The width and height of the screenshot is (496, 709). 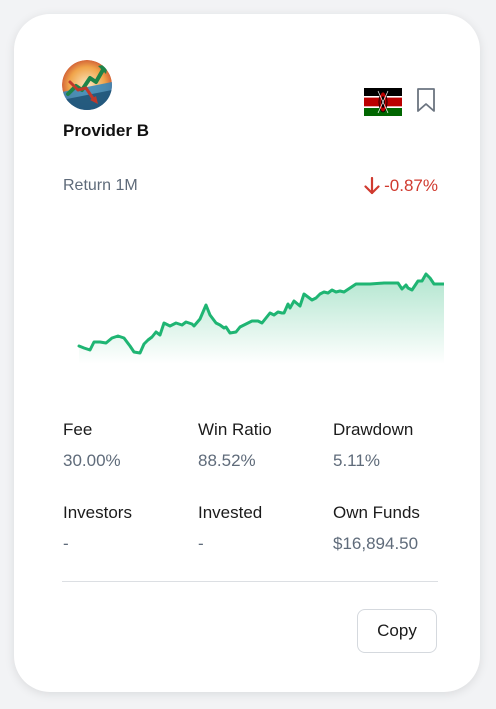 I want to click on stat-value: 30.00%, so click(x=92, y=460).